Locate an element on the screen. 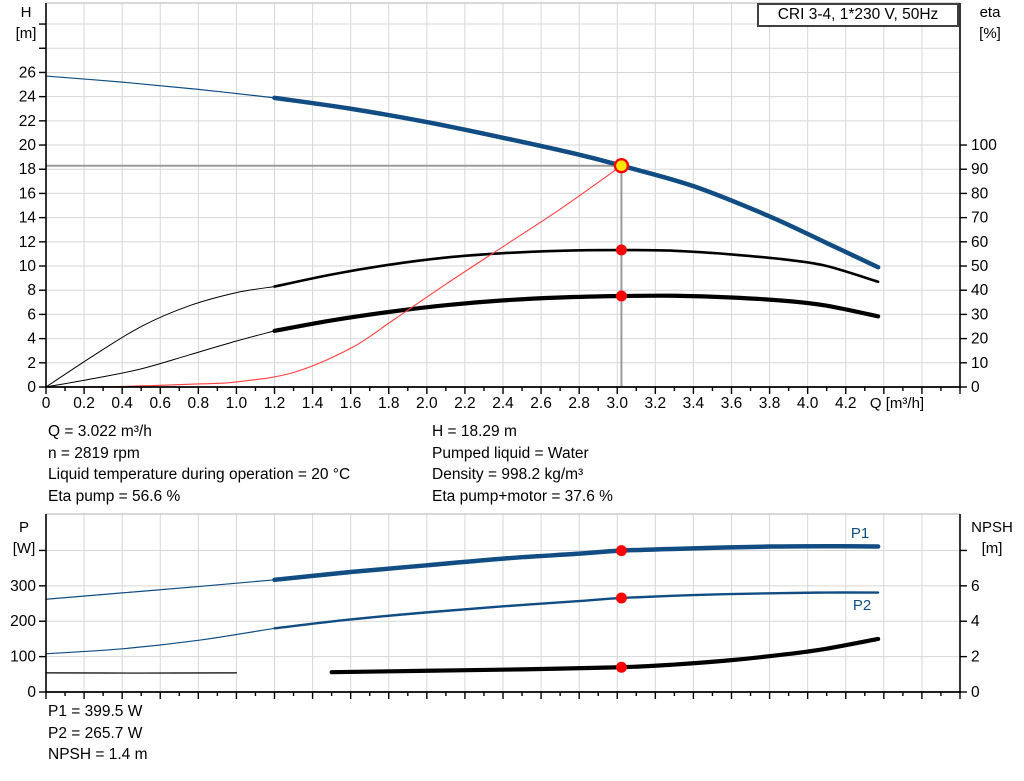  svg-text: 40 is located at coordinates (980, 290).